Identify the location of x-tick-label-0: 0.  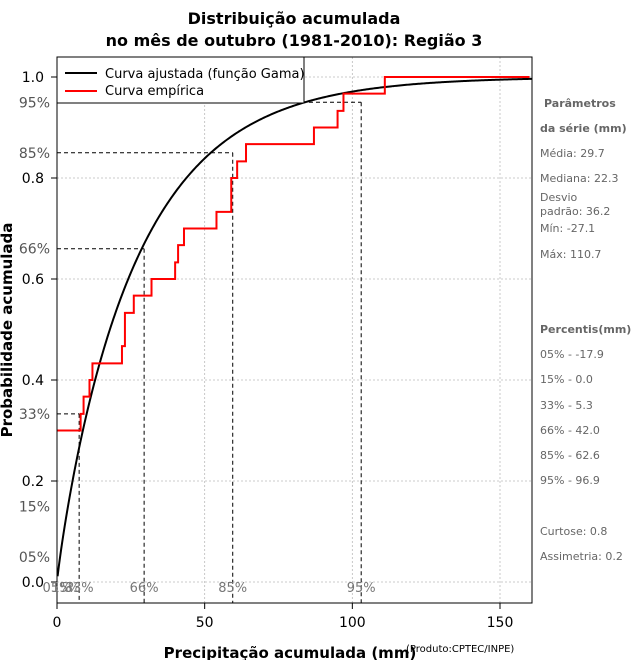
(57, 623).